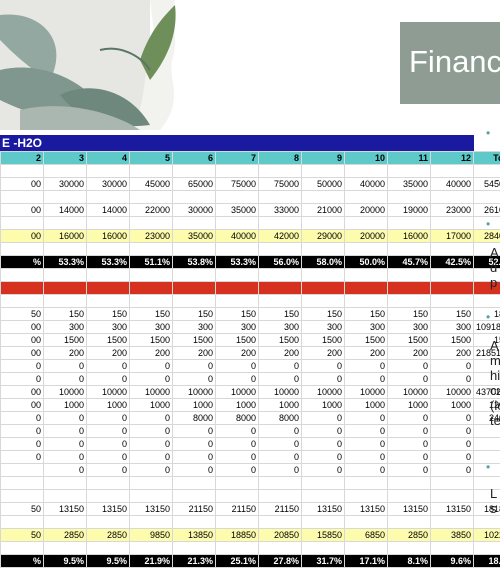 The width and height of the screenshot is (500, 568). Describe the element at coordinates (366, 158) in the screenshot. I see `column-header: 10` at that location.